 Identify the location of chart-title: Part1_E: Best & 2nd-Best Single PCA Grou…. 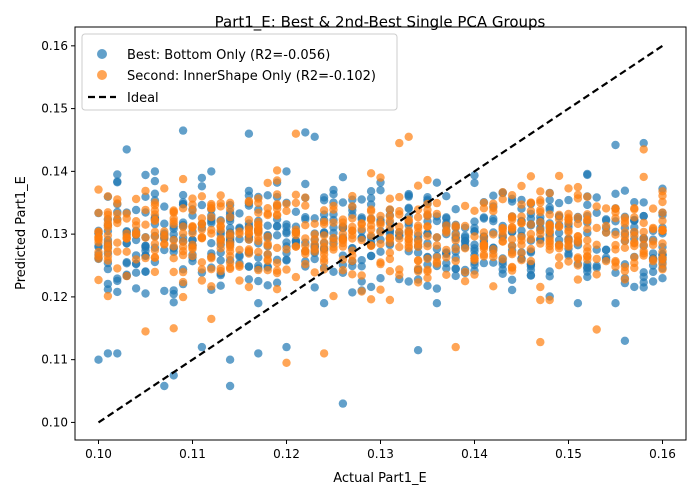
(380, 22).